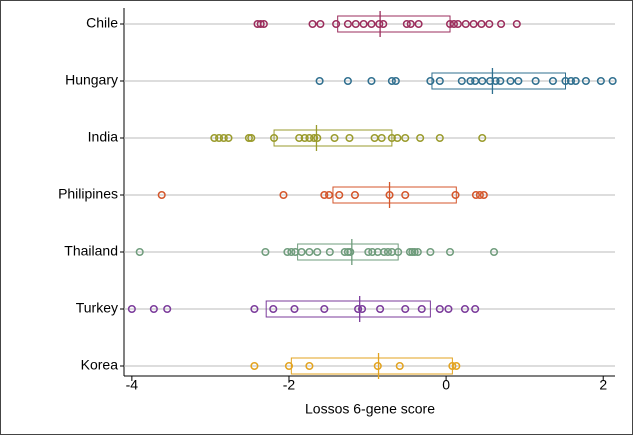  What do you see at coordinates (91, 80) in the screenshot?
I see `category-label: Hungary` at bounding box center [91, 80].